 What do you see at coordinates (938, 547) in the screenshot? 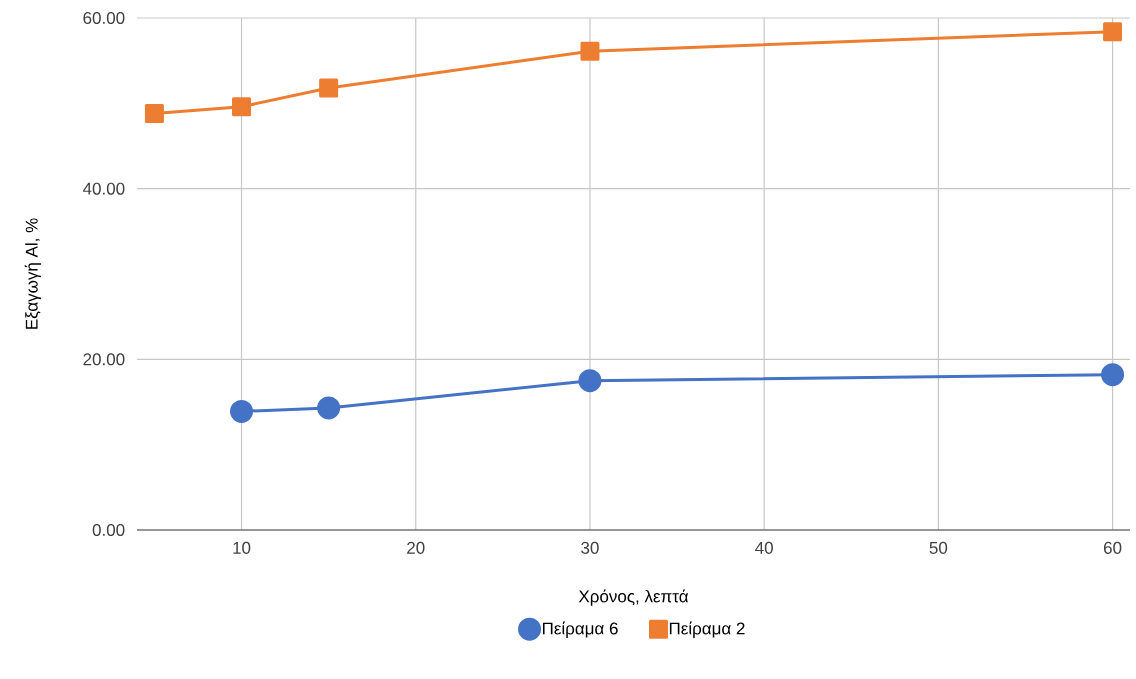
I see `x-tick-label: 50` at bounding box center [938, 547].